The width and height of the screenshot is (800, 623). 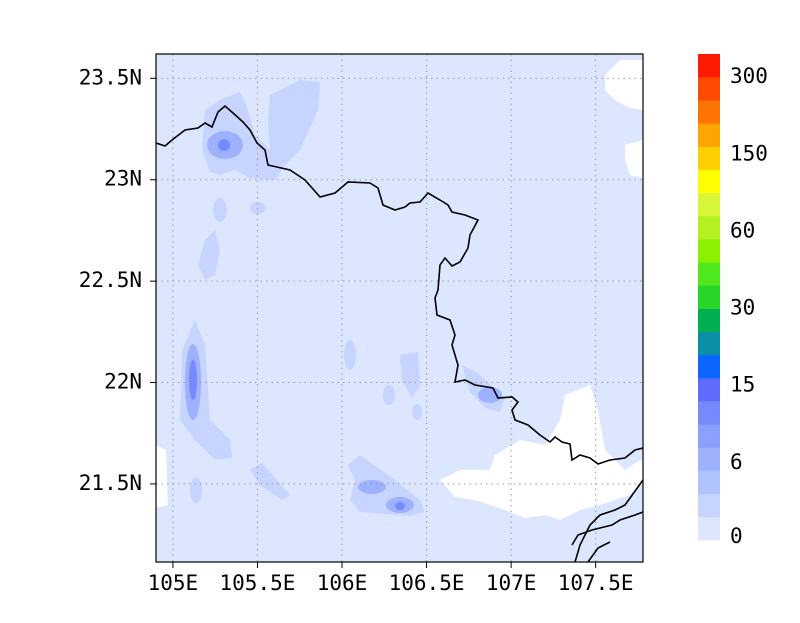 What do you see at coordinates (110, 483) in the screenshot?
I see `y-tick-label: 21.5N` at bounding box center [110, 483].